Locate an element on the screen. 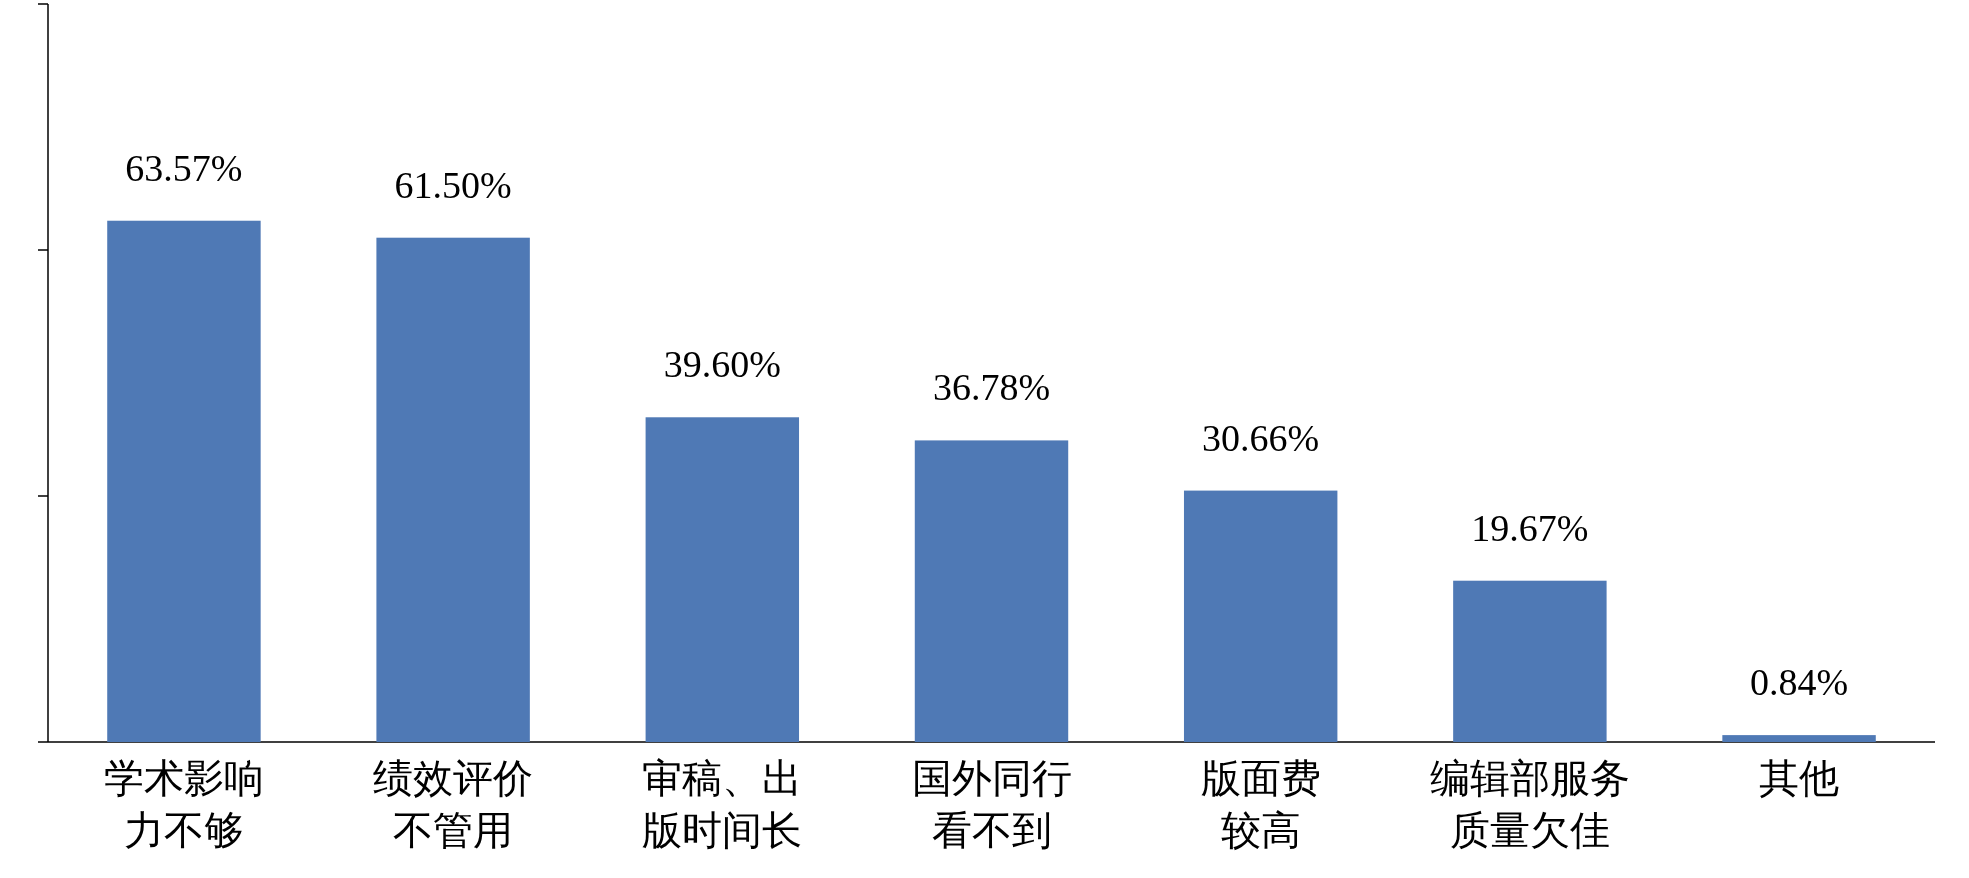 The width and height of the screenshot is (1969, 878). x-tick-label: 版面费较高 is located at coordinates (1260, 804).